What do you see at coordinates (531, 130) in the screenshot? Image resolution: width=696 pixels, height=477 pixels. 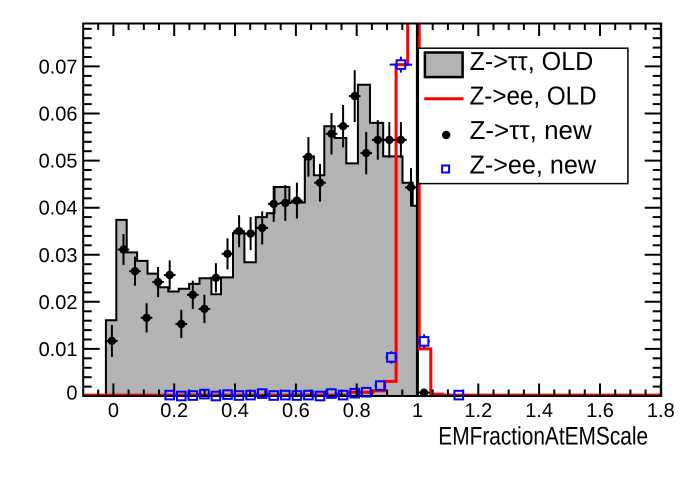 I see `svg-text: Z->ττ, new` at bounding box center [531, 130].